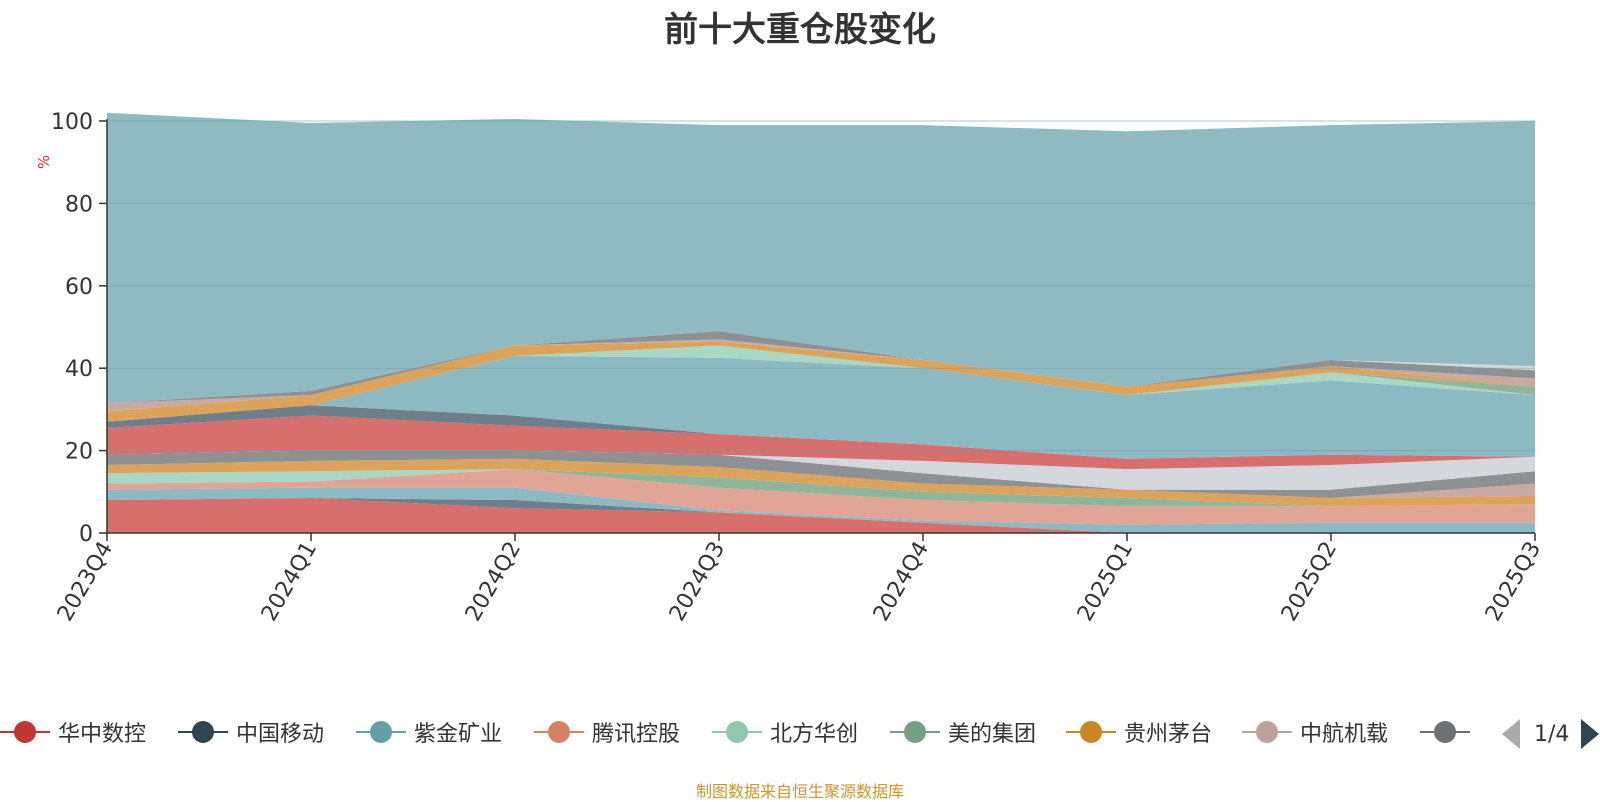  What do you see at coordinates (1105, 582) in the screenshot?
I see `x-tick-label: 2025Q1` at bounding box center [1105, 582].